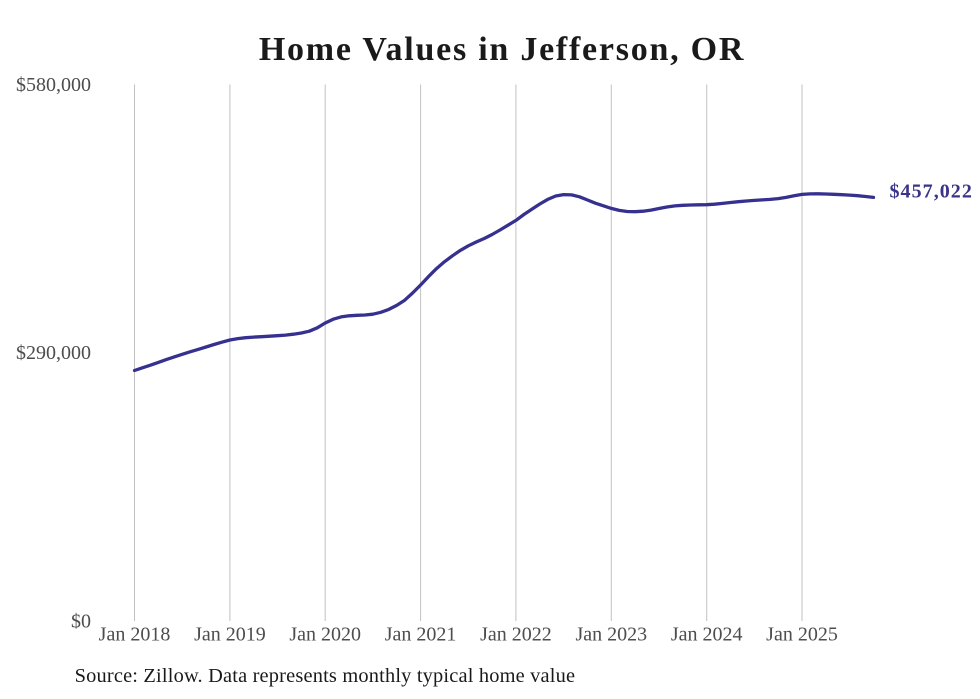  Describe the element at coordinates (135, 635) in the screenshot. I see `svg-text: Jan 2018` at that location.